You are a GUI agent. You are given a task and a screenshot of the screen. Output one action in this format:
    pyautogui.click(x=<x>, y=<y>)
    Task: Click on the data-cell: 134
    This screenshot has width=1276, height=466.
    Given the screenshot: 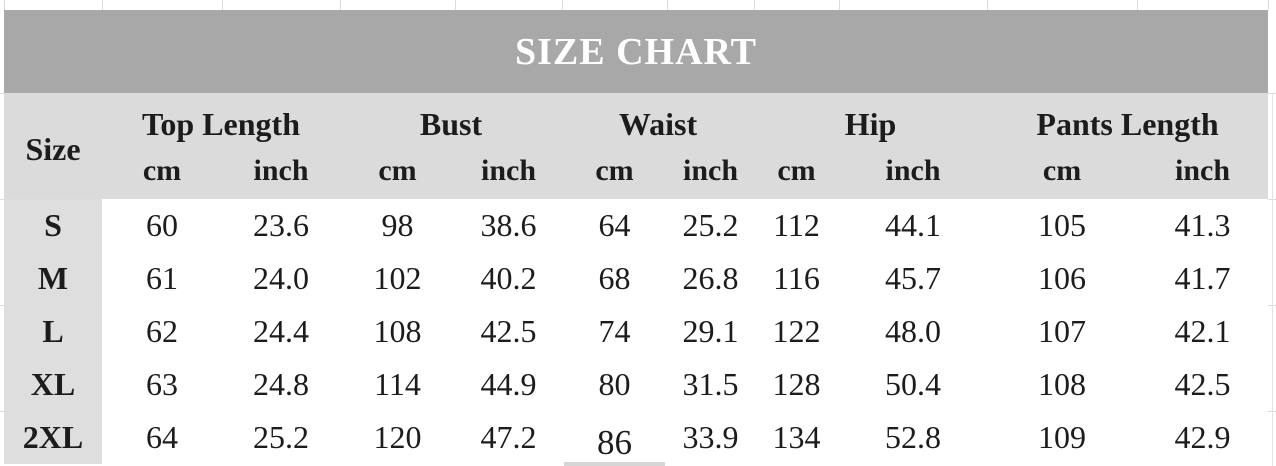 What is the action you would take?
    pyautogui.click(x=797, y=437)
    